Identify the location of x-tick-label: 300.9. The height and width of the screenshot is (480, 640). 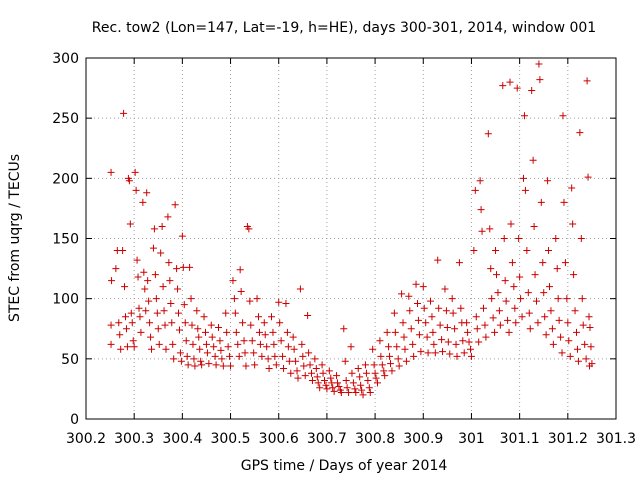
(423, 439).